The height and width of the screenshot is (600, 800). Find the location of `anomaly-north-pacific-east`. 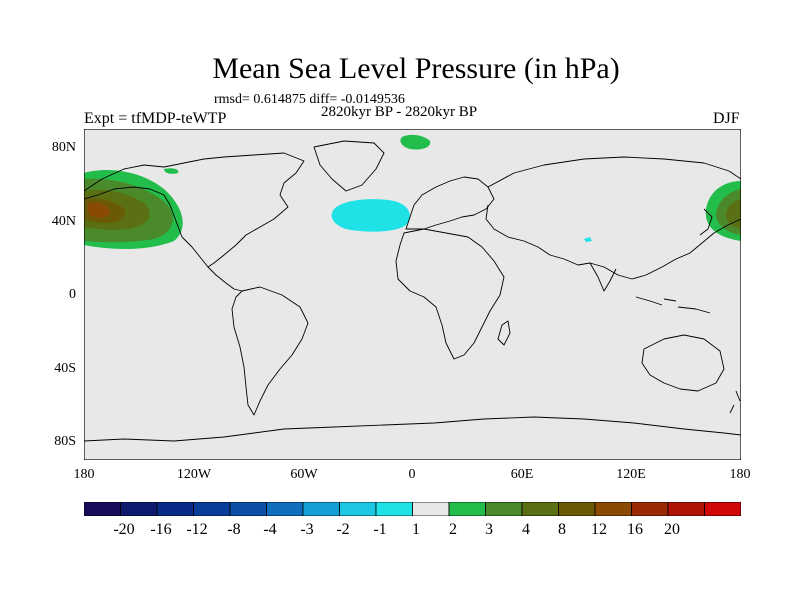

anomaly-north-pacific-east is located at coordinates (723, 211).